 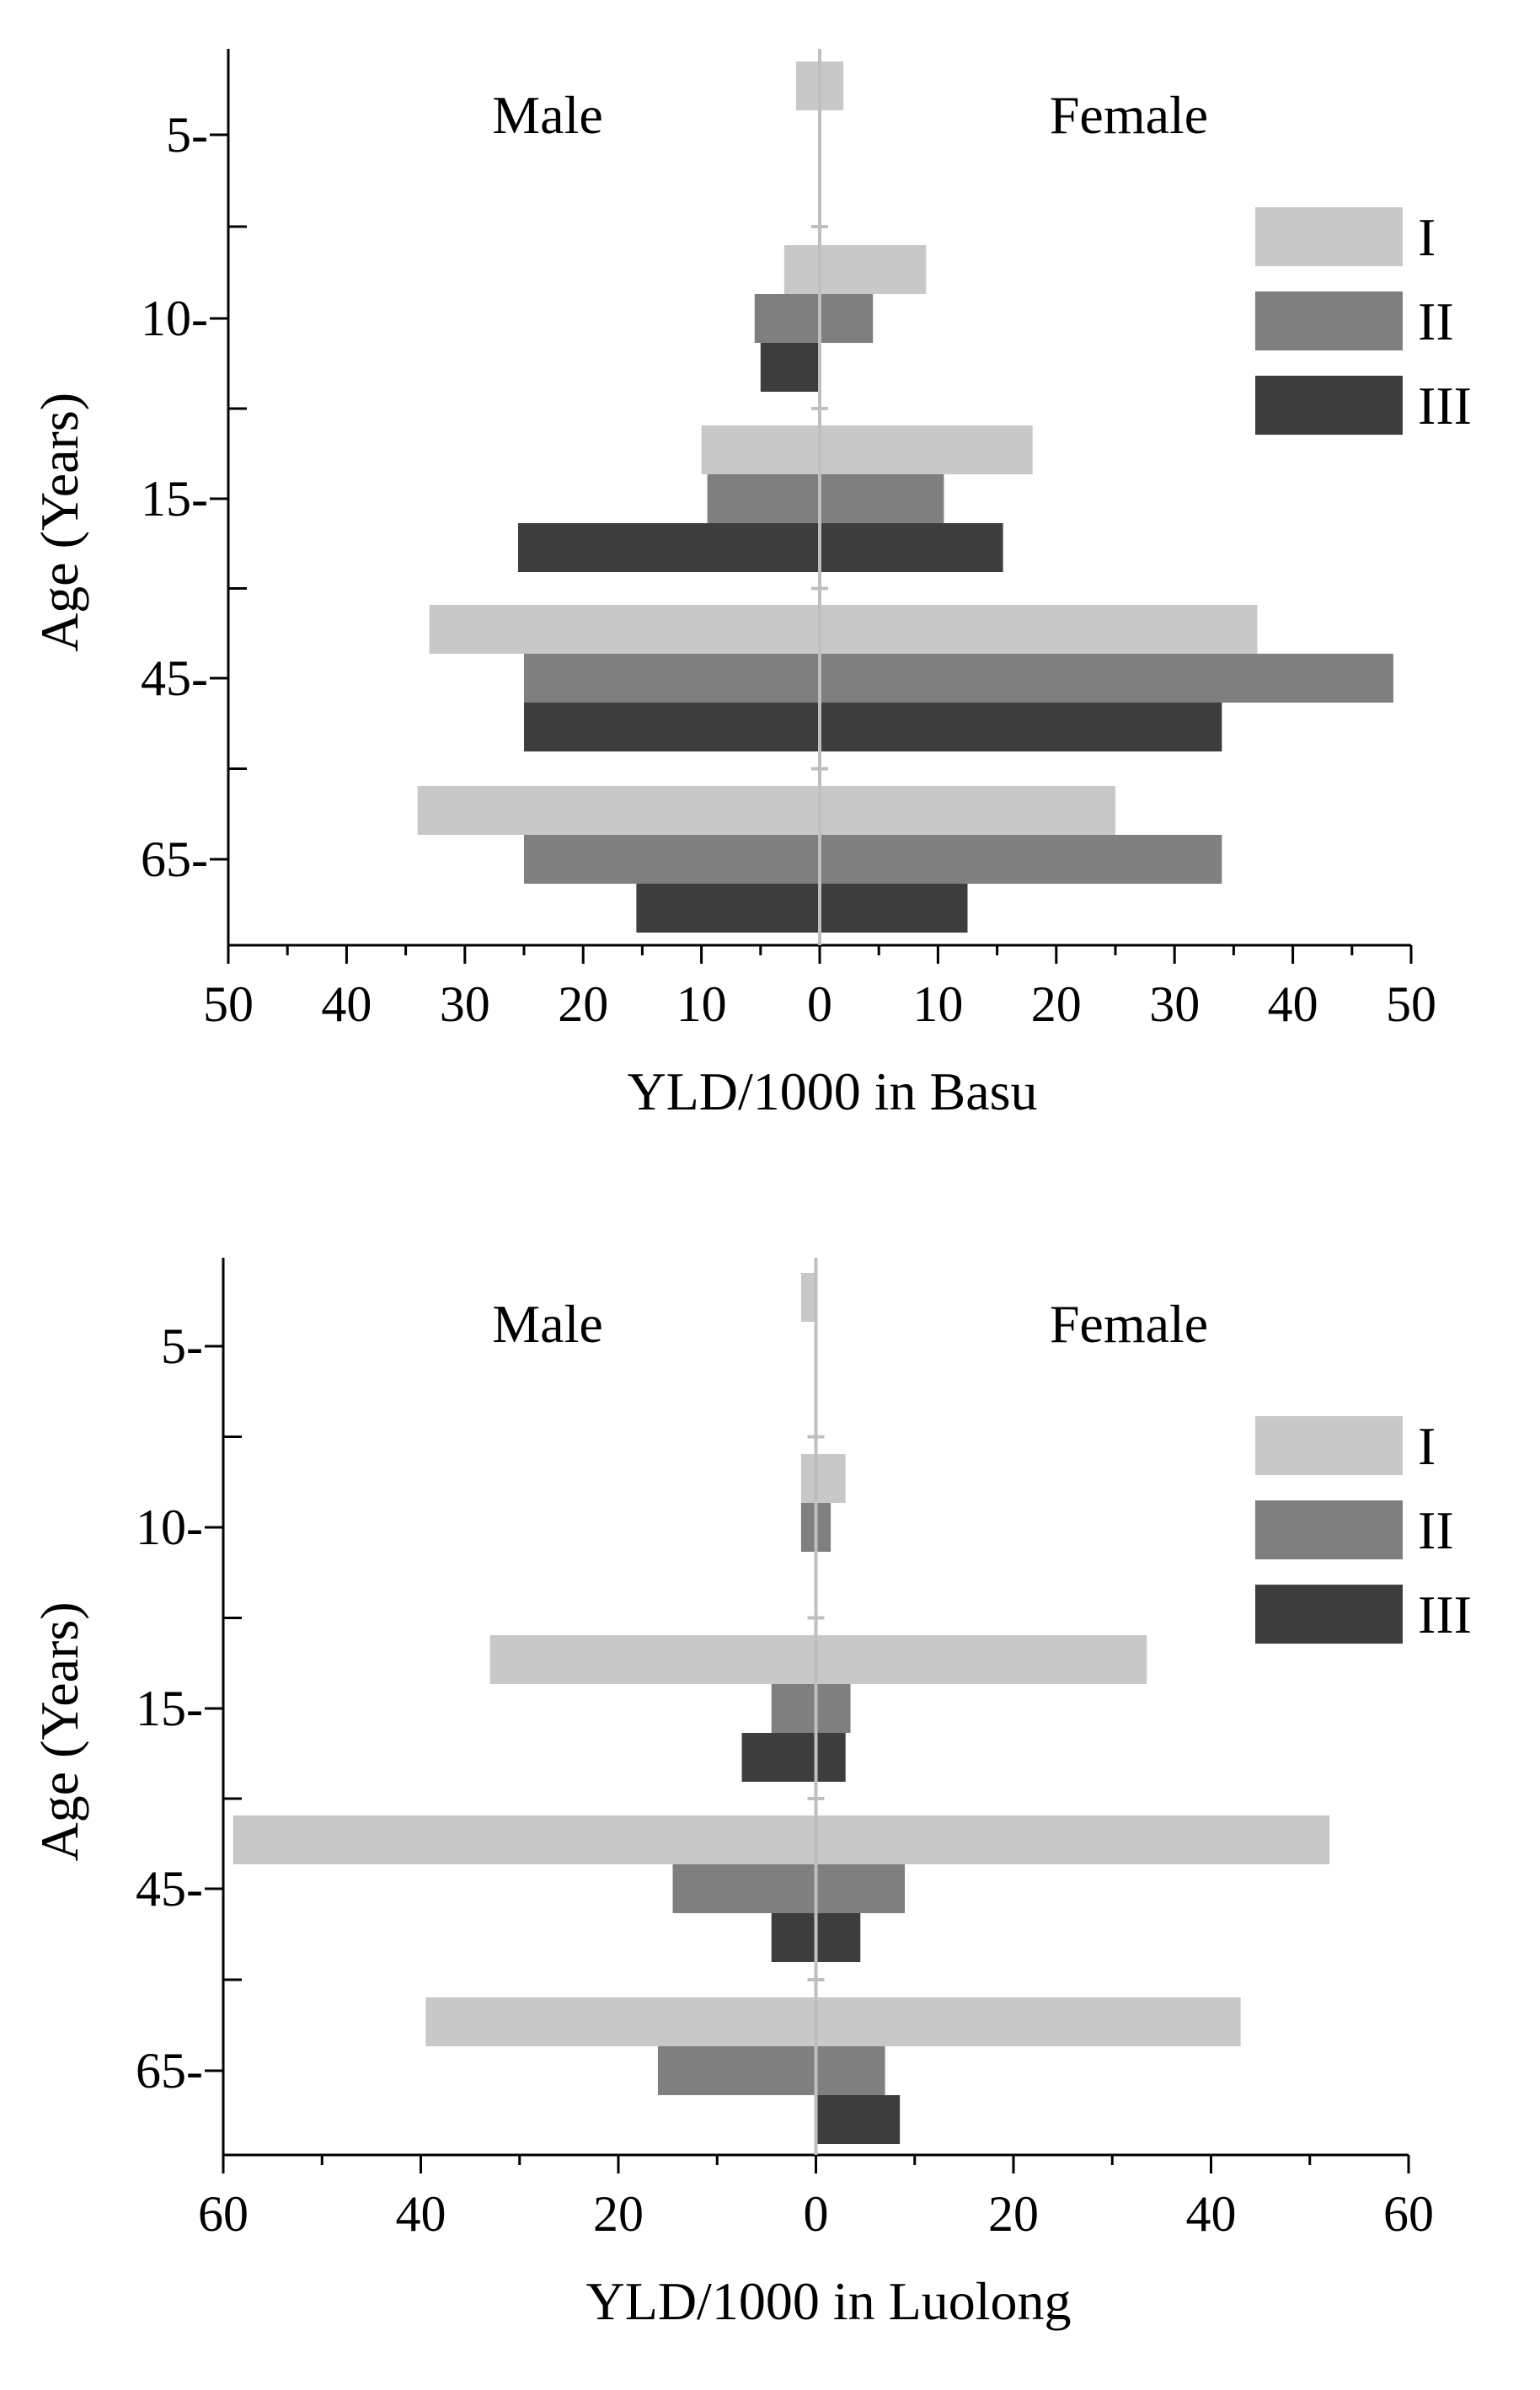 What do you see at coordinates (829, 2301) in the screenshot?
I see `x-axis-label: YLD/1000 in Luolong` at bounding box center [829, 2301].